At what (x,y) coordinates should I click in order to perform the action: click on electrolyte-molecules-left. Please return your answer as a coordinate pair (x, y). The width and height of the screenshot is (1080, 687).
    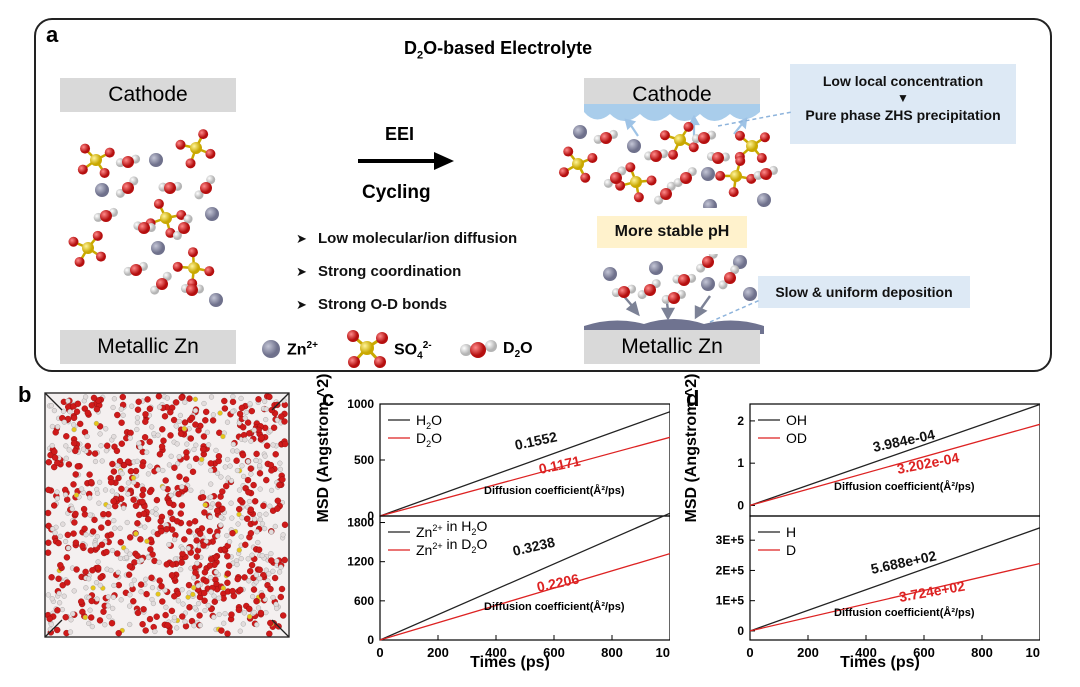
    Looking at the image, I should click on (145, 218).